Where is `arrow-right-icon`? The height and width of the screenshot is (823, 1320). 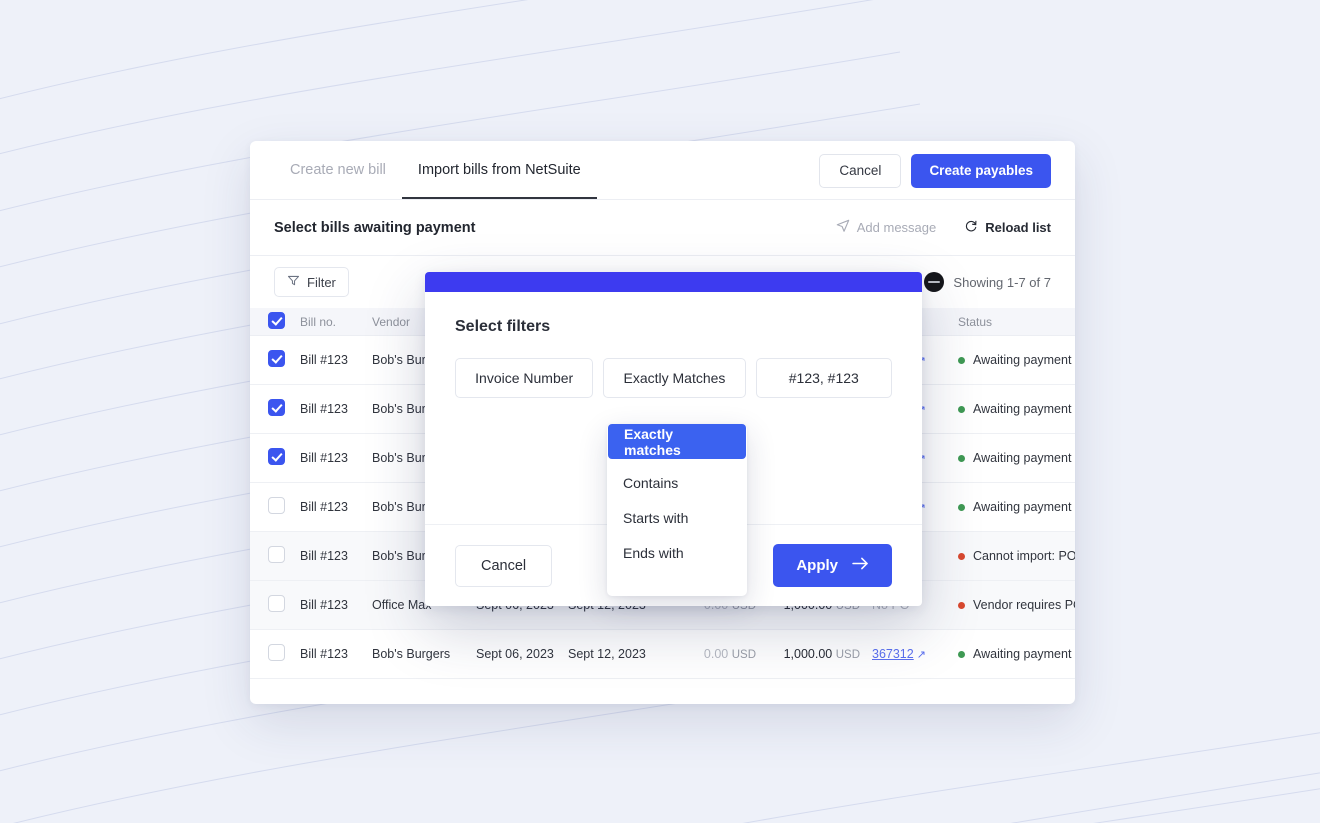 arrow-right-icon is located at coordinates (860, 565).